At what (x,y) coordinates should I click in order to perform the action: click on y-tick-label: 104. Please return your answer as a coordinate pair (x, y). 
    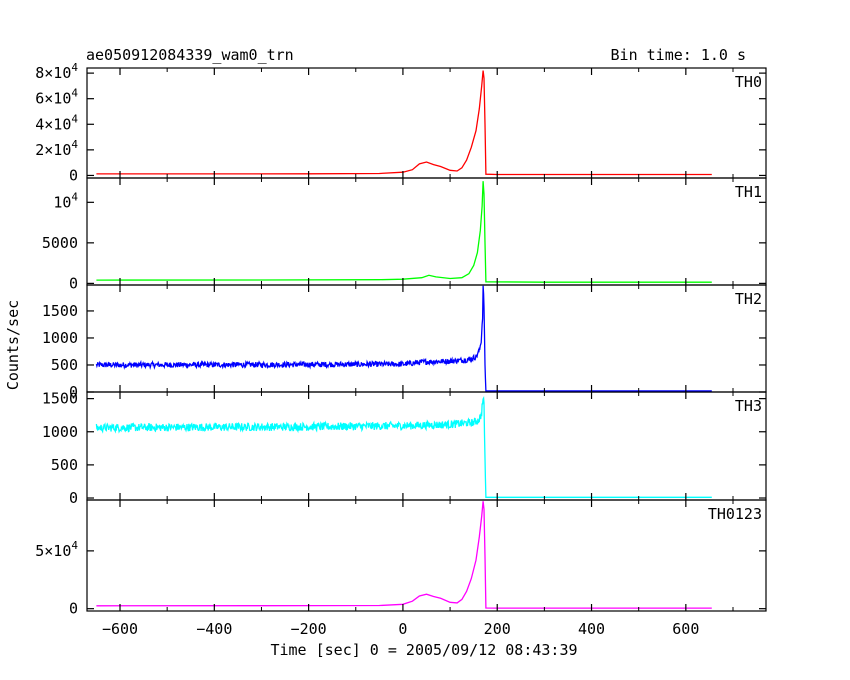
    Looking at the image, I should click on (65, 200).